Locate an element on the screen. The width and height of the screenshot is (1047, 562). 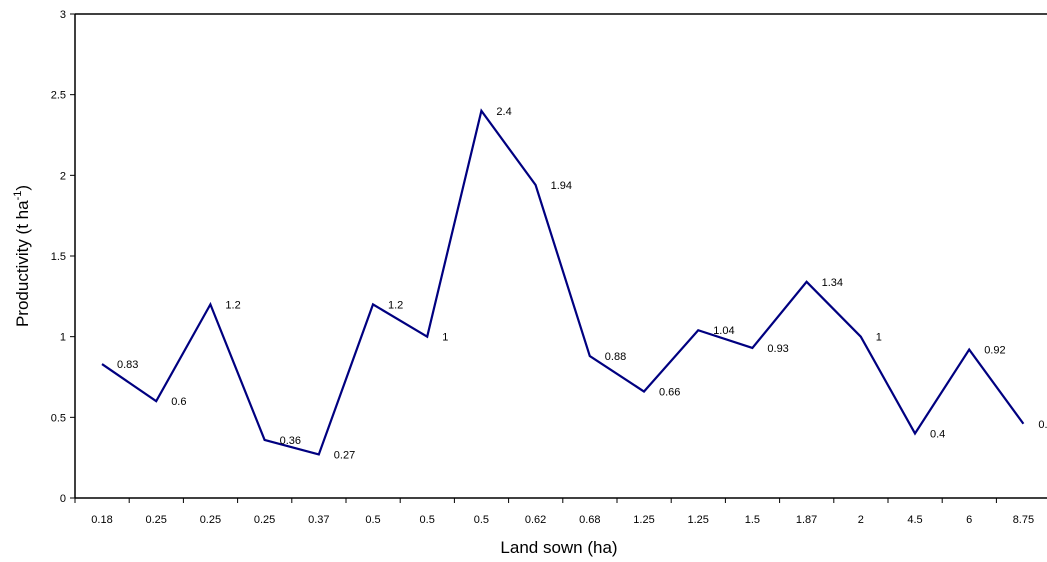
y-axis-ticks: 0 0.5 1 1.5 2 2.5 3 is located at coordinates (63, 257).